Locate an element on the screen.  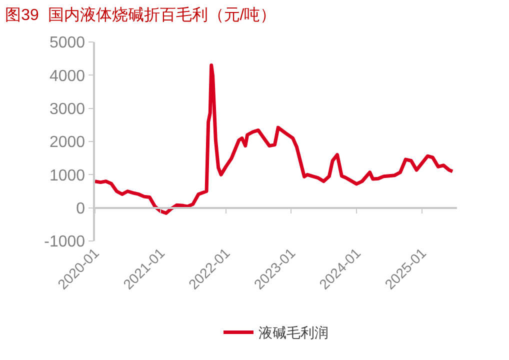
chart-title: 图39 国内液体烧碱折百毛利（元/吨） is located at coordinates (140, 15).